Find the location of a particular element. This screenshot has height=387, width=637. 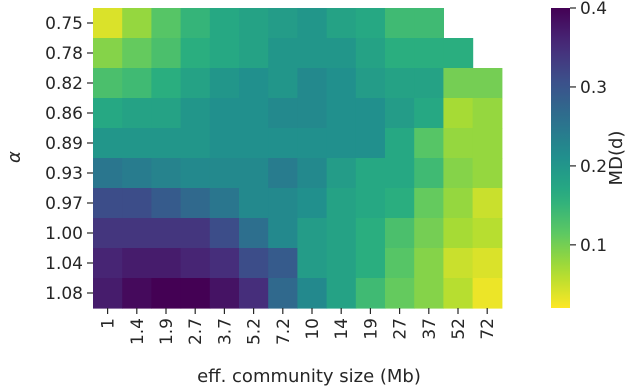

y-tick-label: 0.93 is located at coordinates (64, 174).